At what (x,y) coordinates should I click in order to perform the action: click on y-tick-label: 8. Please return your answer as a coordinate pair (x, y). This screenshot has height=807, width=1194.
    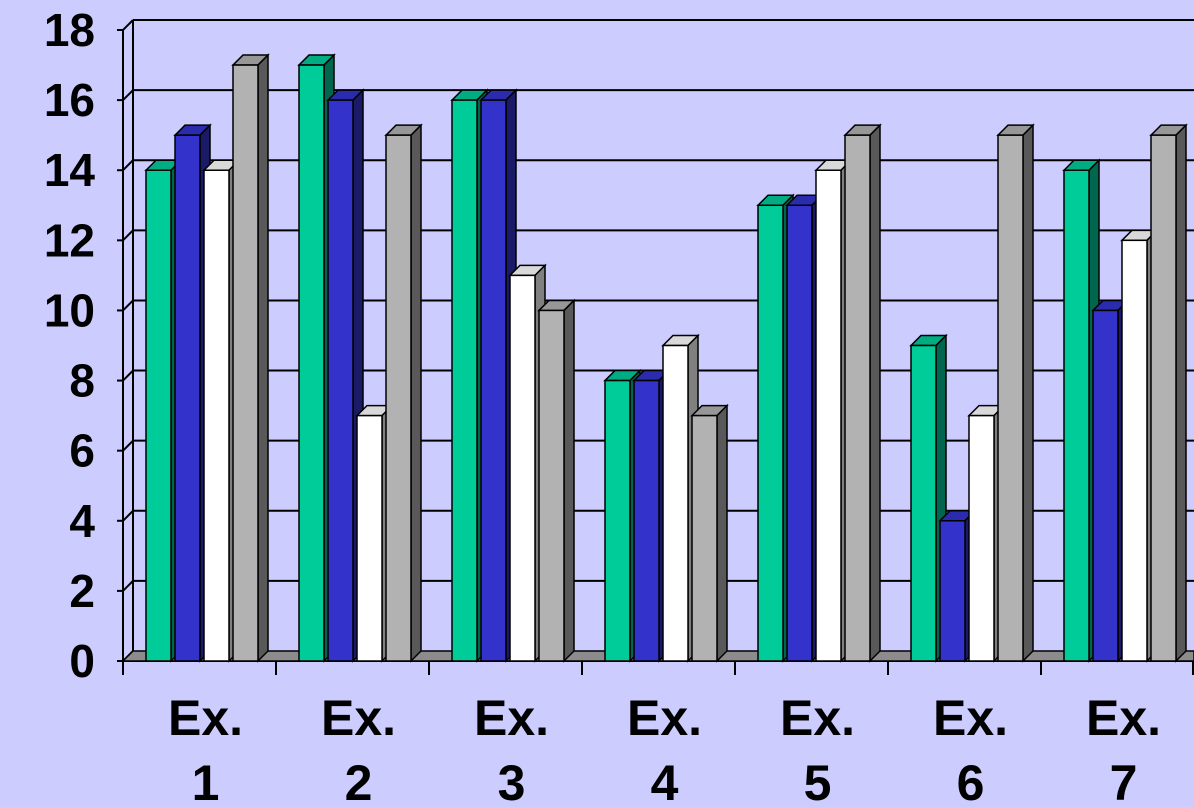
    Looking at the image, I should click on (82, 381).